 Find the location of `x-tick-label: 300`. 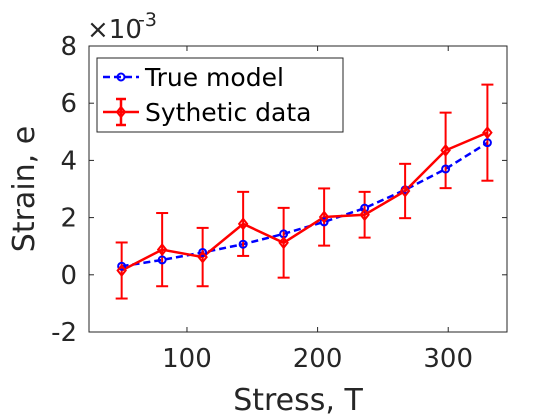

x-tick-label: 300 is located at coordinates (448, 359).